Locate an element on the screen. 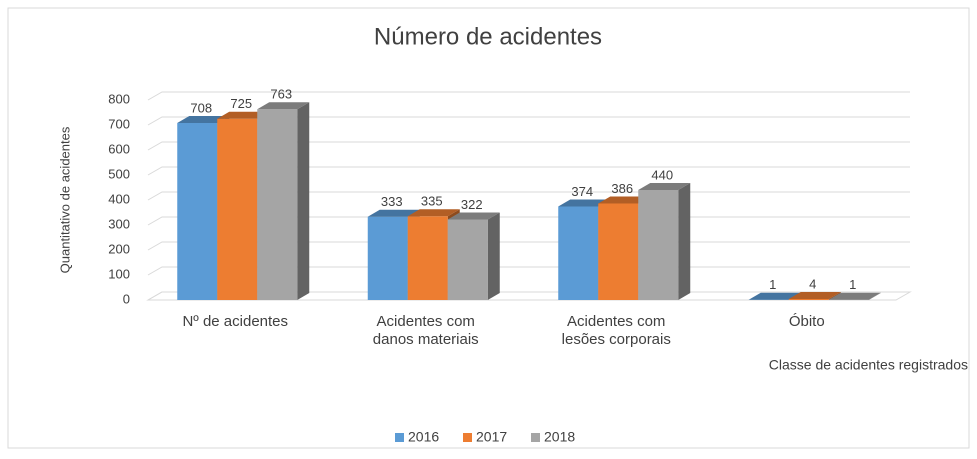 The width and height of the screenshot is (977, 459). data-label: 335 is located at coordinates (432, 201).